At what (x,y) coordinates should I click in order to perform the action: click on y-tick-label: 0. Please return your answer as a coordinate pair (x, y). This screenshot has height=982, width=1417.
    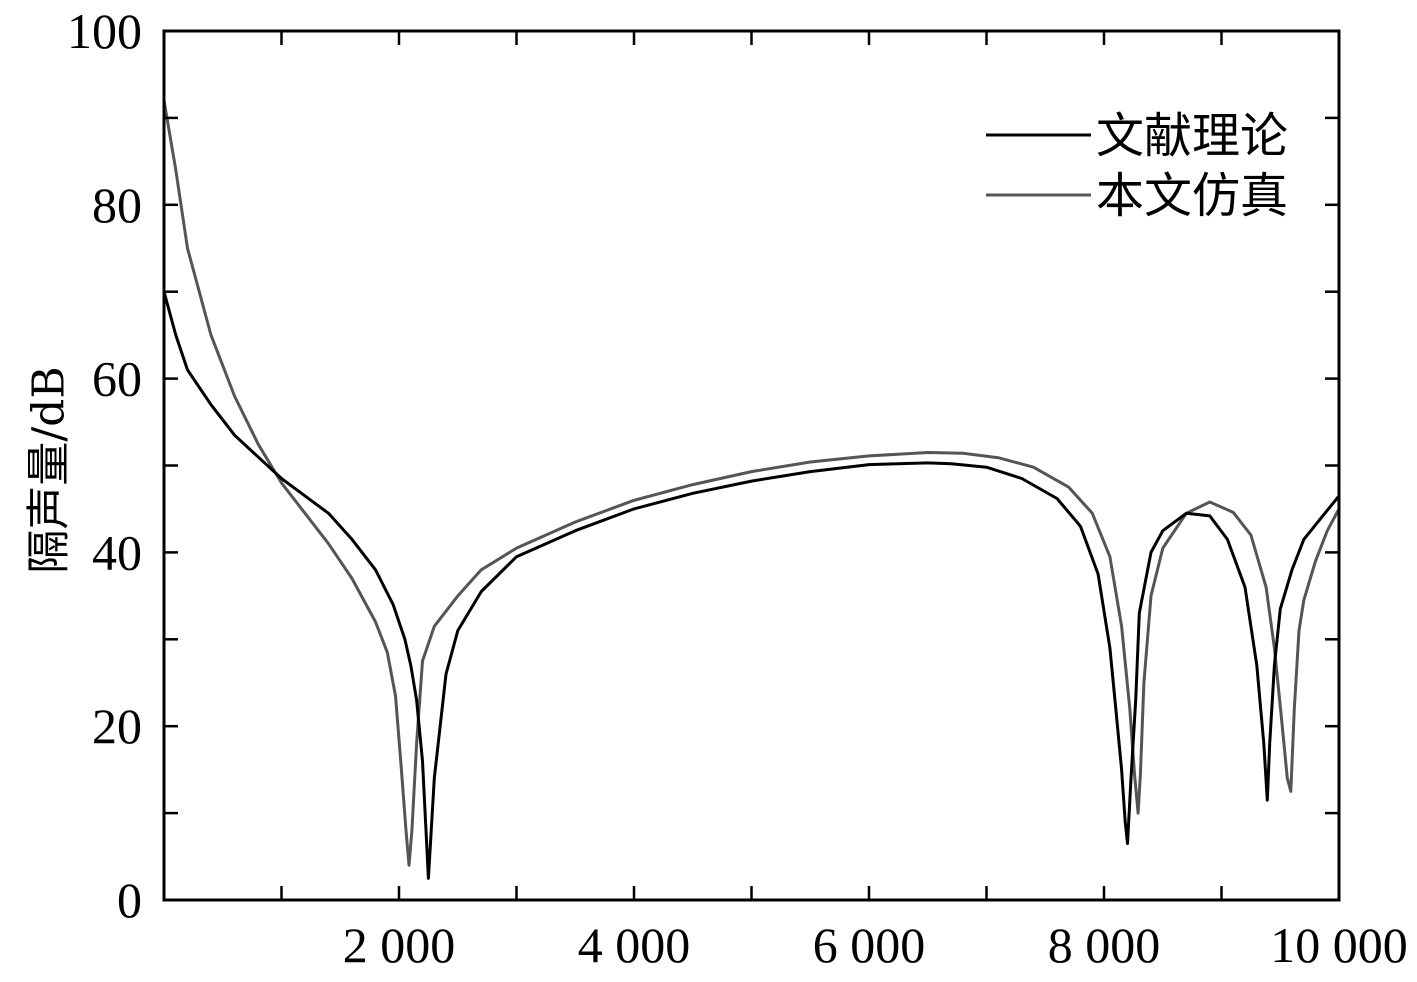
    Looking at the image, I should click on (129, 900).